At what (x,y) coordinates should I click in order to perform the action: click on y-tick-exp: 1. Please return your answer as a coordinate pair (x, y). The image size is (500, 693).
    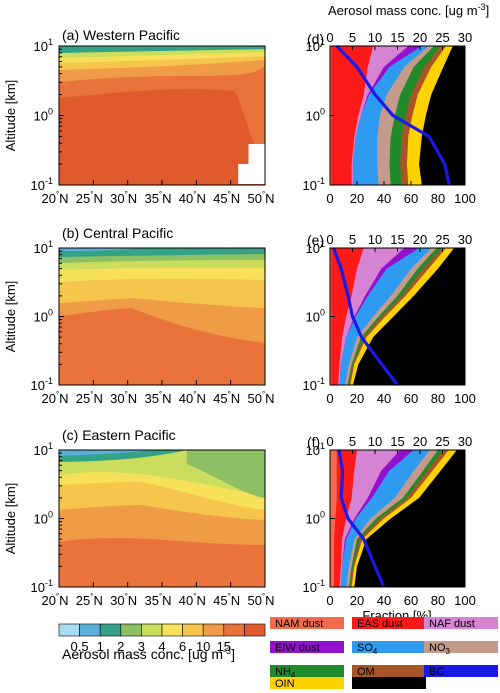
    Looking at the image, I should click on (322, 42).